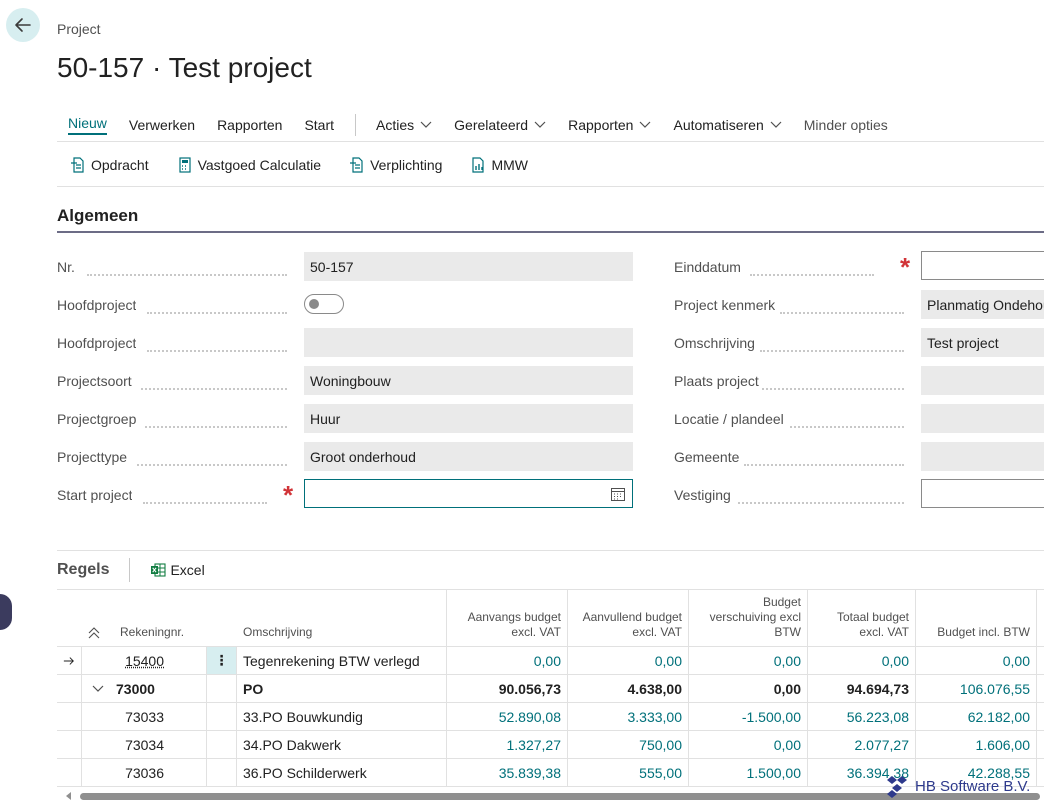 This screenshot has height=805, width=1044. Describe the element at coordinates (177, 570) in the screenshot. I see `excel-button: Excel` at that location.